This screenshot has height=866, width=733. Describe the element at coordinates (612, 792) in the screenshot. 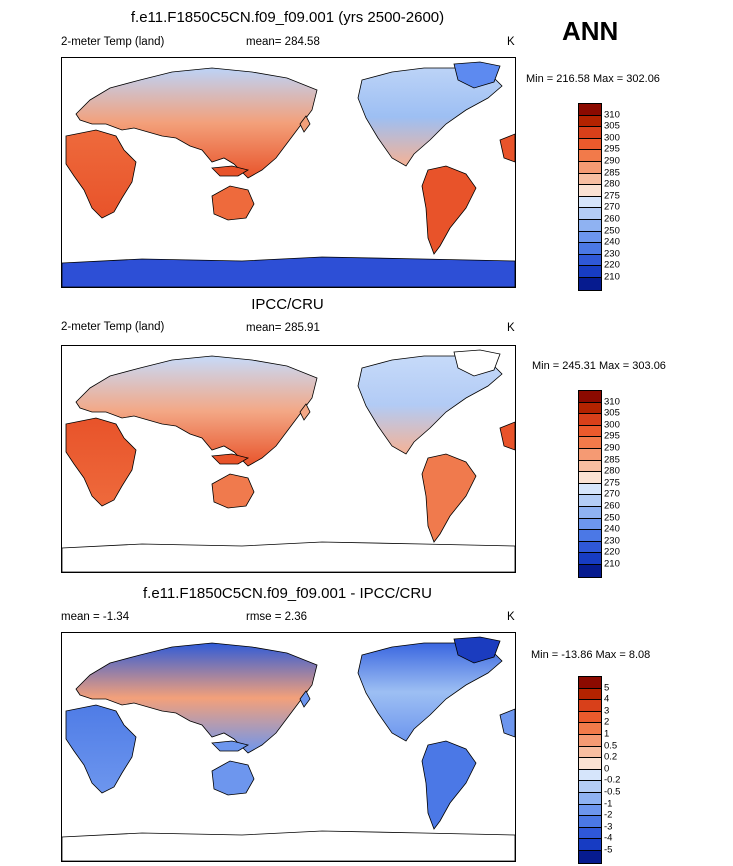

I see `colorbar-label: -0.5` at that location.